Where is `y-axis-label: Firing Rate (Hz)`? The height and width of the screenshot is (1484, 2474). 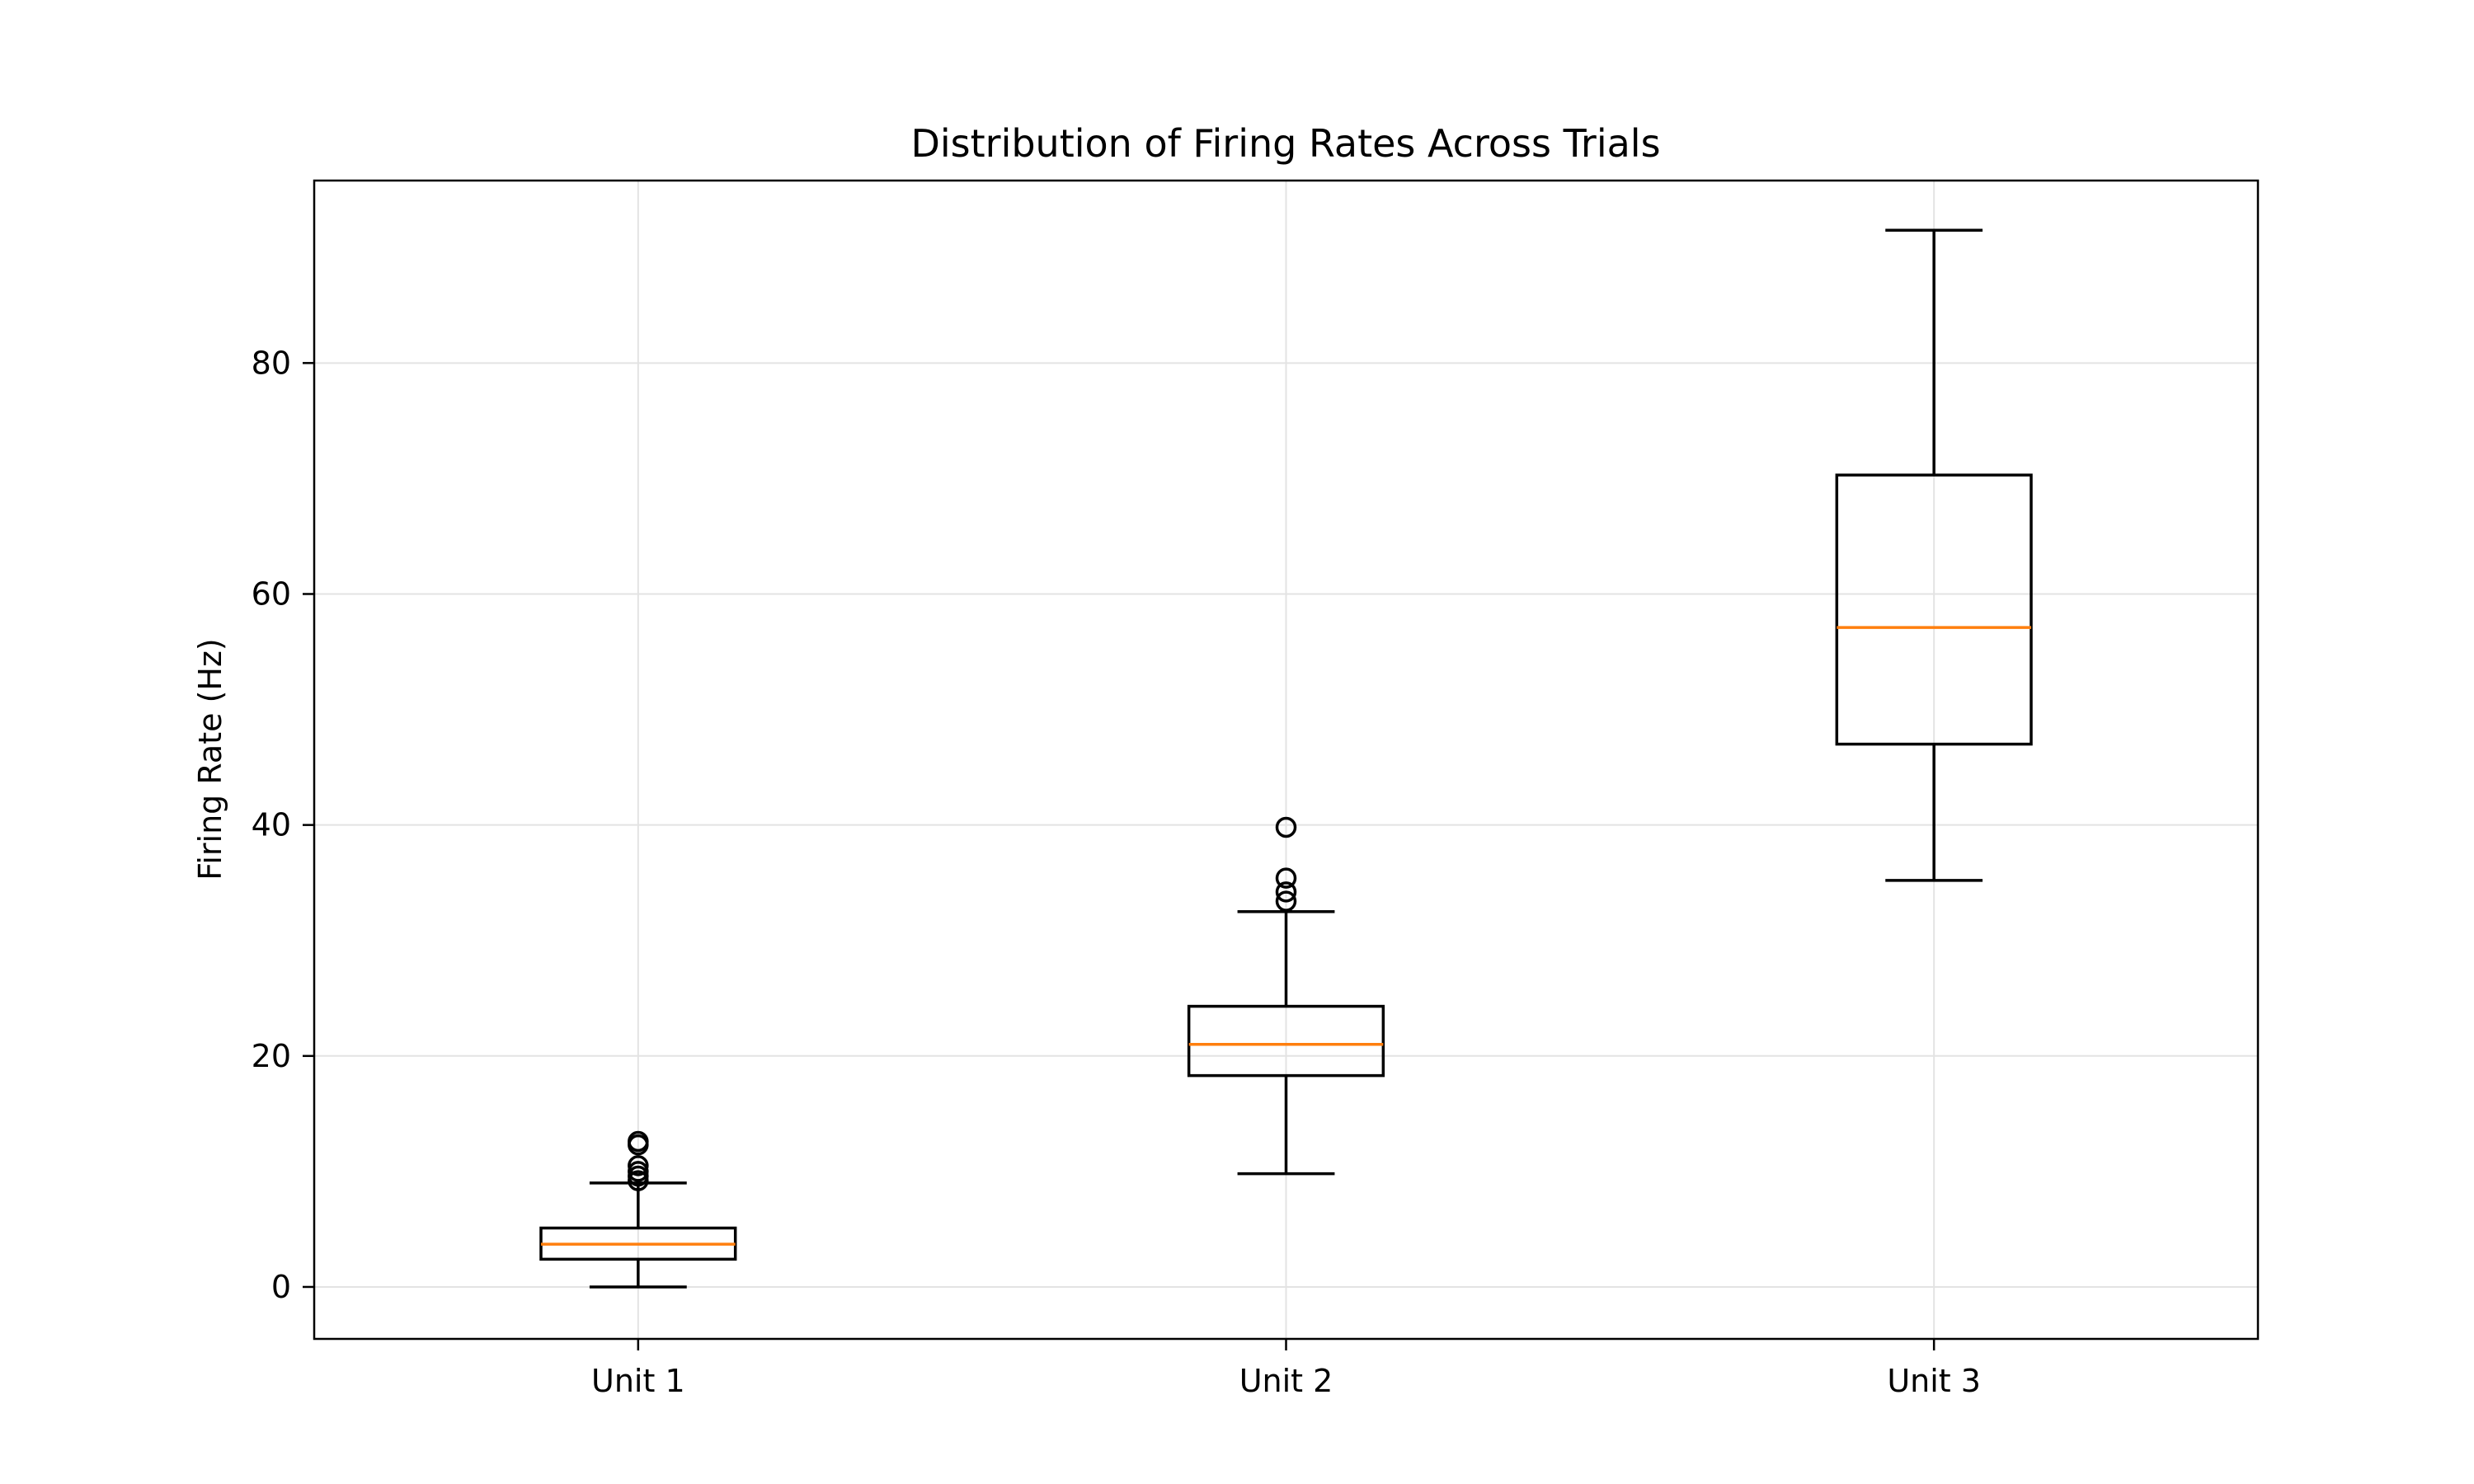
y-axis-label: Firing Rate (Hz) is located at coordinates (210, 759).